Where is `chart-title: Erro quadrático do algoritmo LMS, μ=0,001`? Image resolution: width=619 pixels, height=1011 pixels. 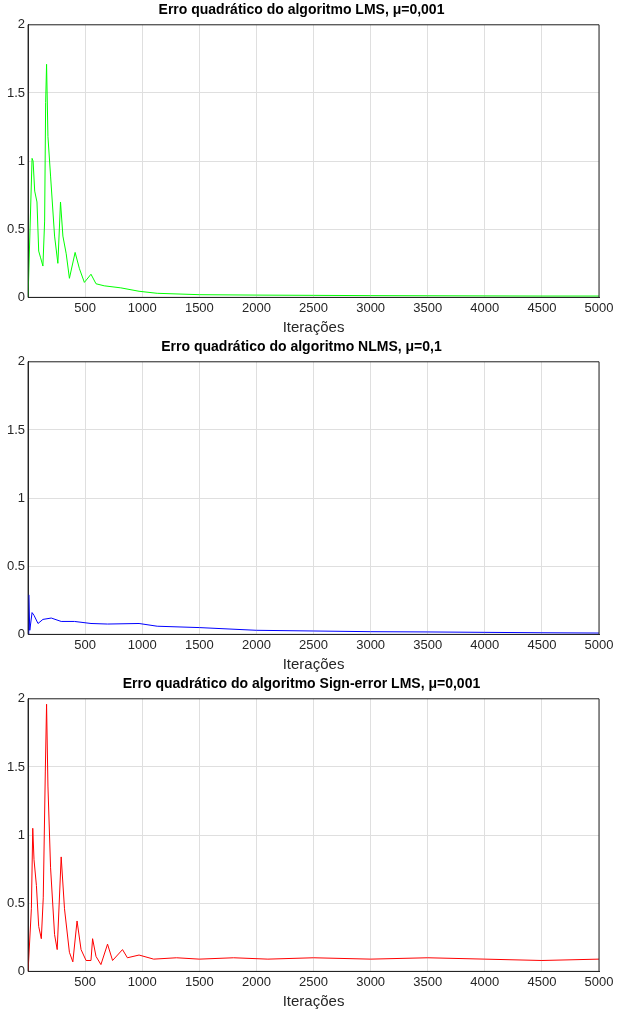
chart-title: Erro quadrático do algoritmo LMS, μ=0,001 is located at coordinates (301, 9).